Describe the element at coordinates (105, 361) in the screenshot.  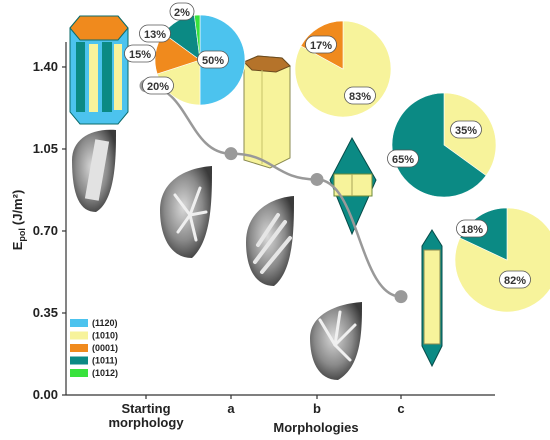
I see `legend-label: (1011)` at that location.